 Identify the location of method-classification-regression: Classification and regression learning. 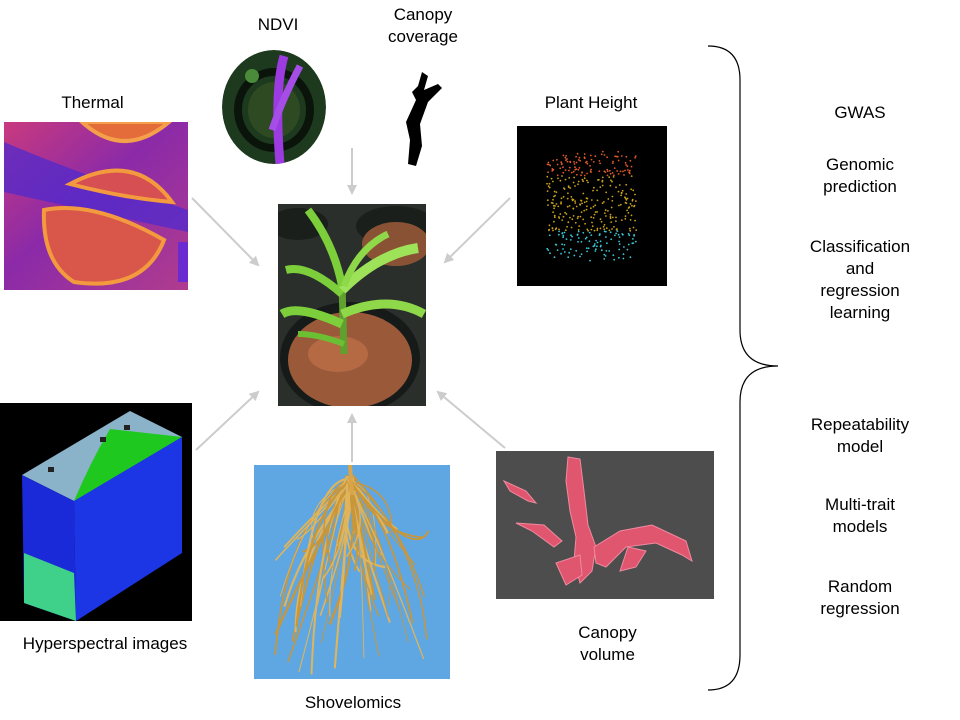
(860, 279).